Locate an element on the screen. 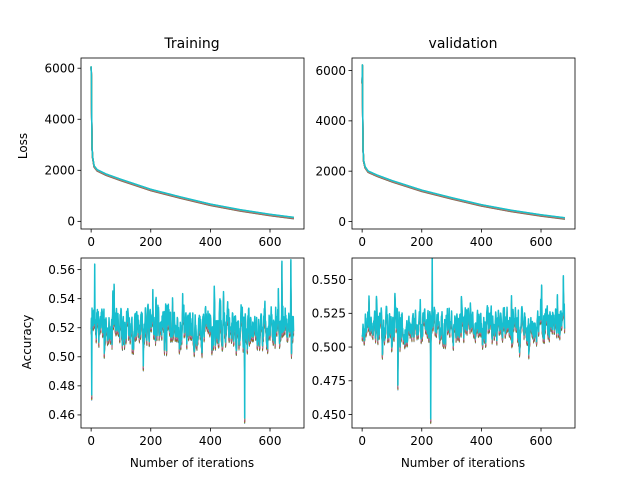 Image resolution: width=640 pixels, height=480 pixels. y-axis-label: Accuracy is located at coordinates (27, 342).